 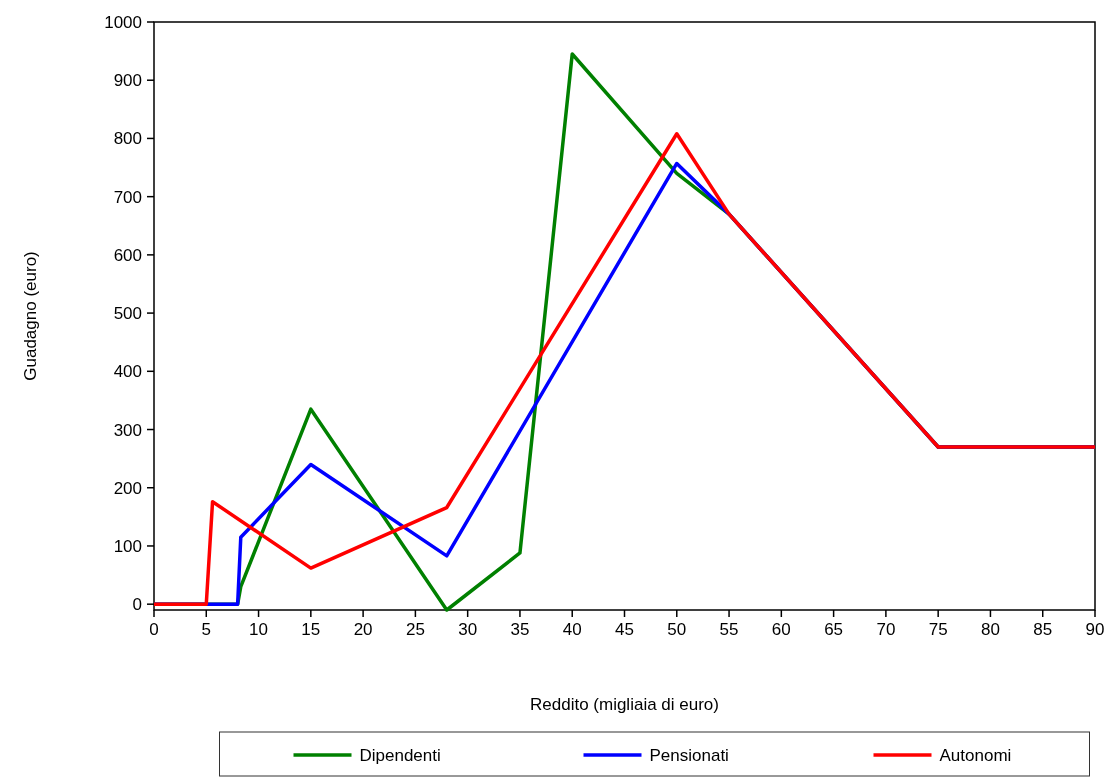 I want to click on y-tick-label: 900, so click(x=127, y=81).